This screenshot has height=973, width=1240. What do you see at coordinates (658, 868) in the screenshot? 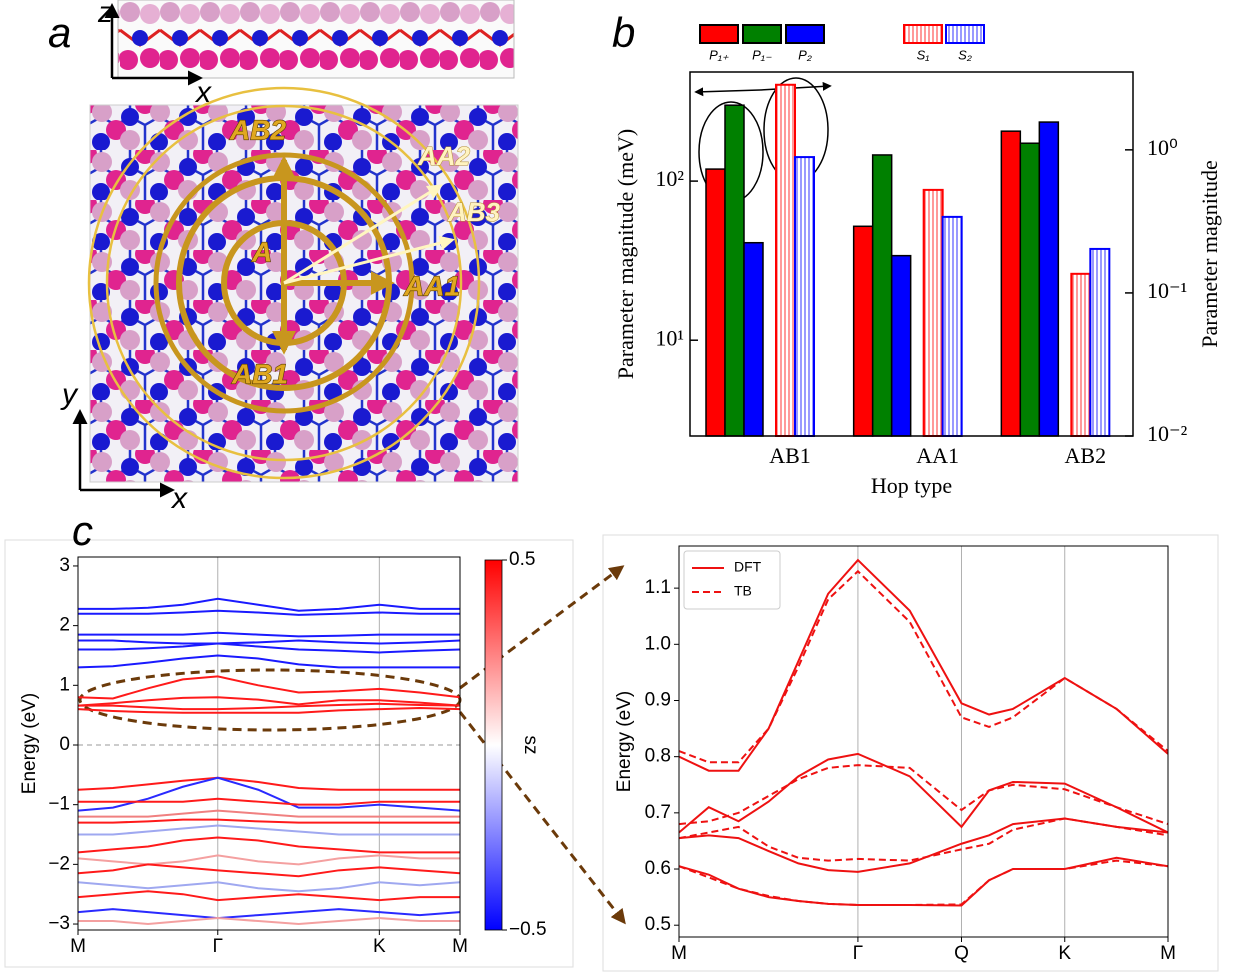
I see `y-tick-label: 0.6` at bounding box center [658, 868].